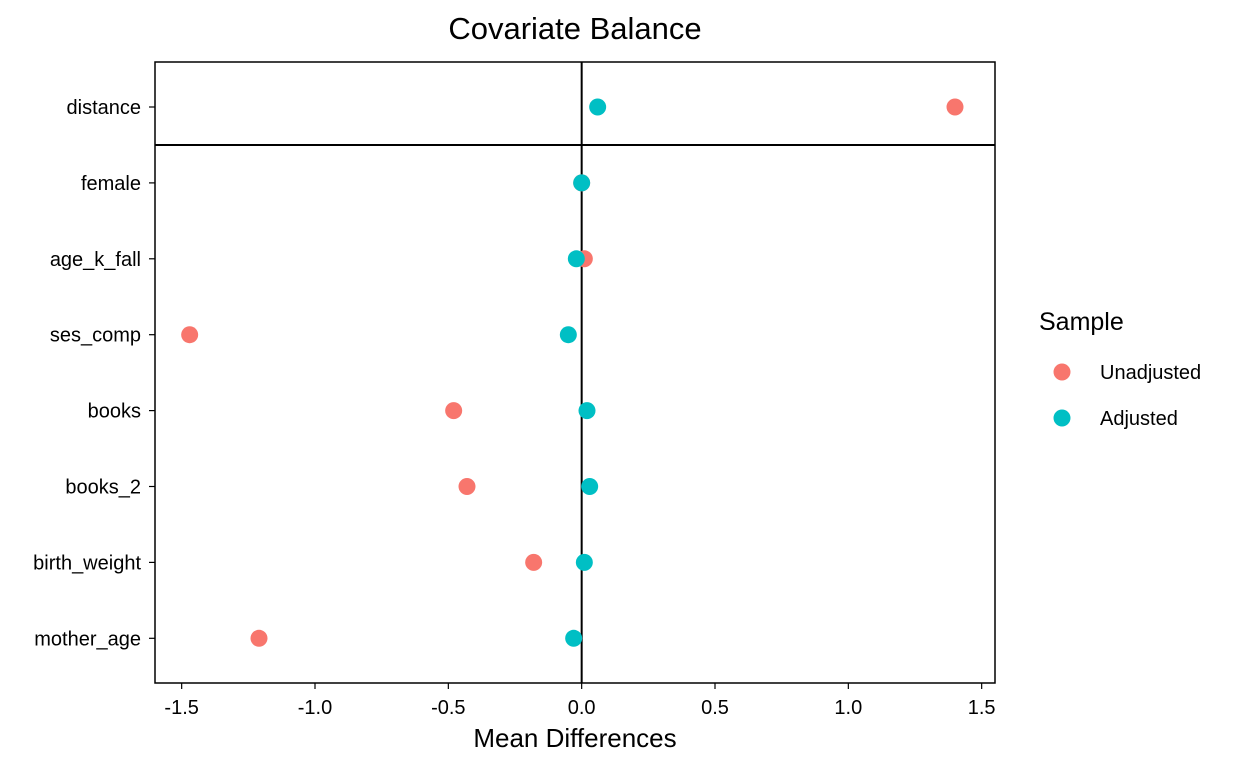  I want to click on legend-label-unadjusted: Unadjusted, so click(1150, 373).